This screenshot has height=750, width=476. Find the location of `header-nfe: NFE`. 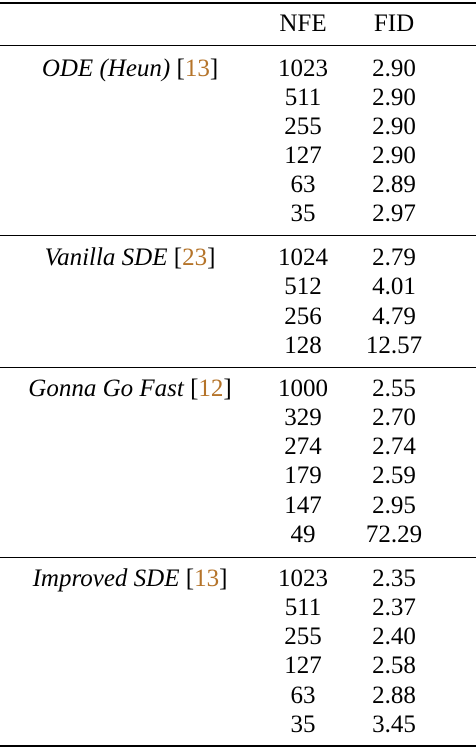

header-nfe: NFE is located at coordinates (303, 23).